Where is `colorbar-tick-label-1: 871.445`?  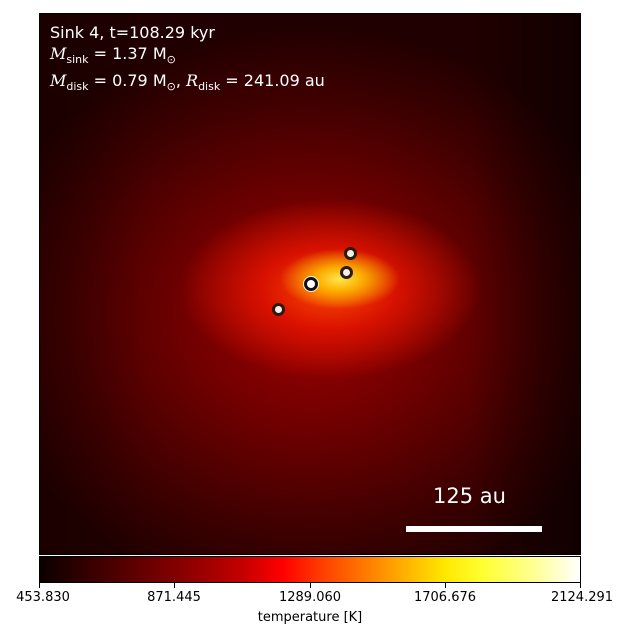
colorbar-tick-label-1: 871.445 is located at coordinates (174, 597).